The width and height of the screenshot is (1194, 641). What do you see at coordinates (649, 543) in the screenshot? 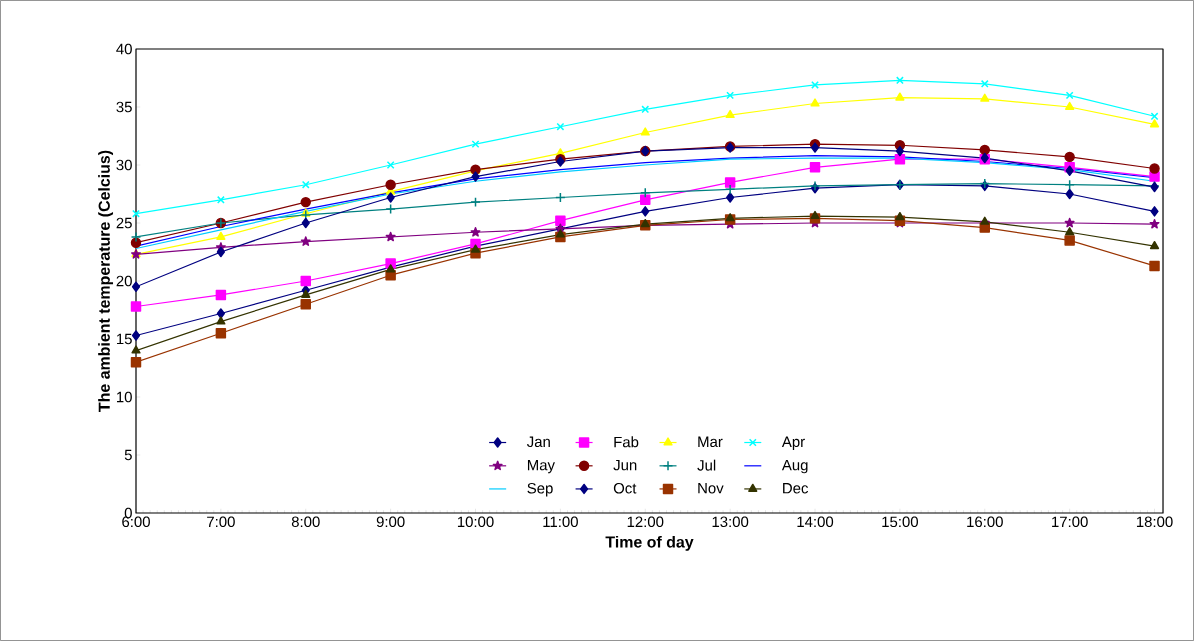
I see `x-axis-title: Time of day` at bounding box center [649, 543].